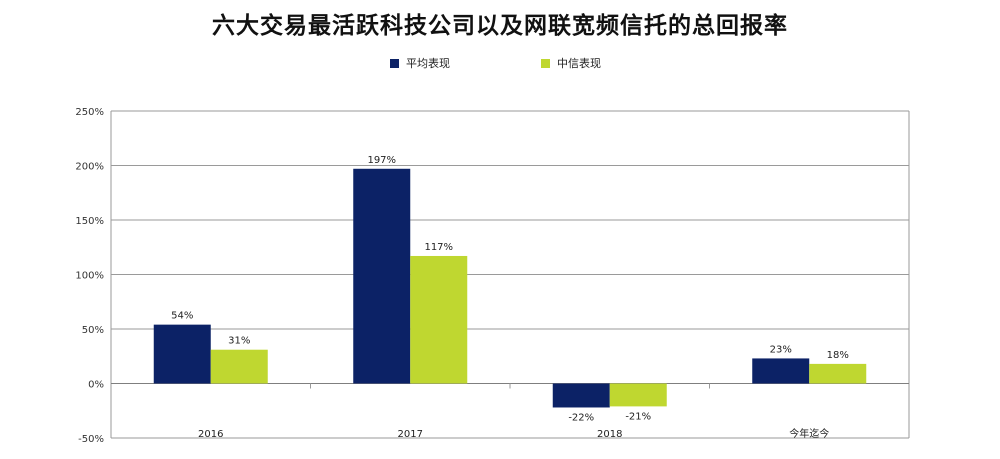  I want to click on y-tick-label: 250%, so click(89, 112).